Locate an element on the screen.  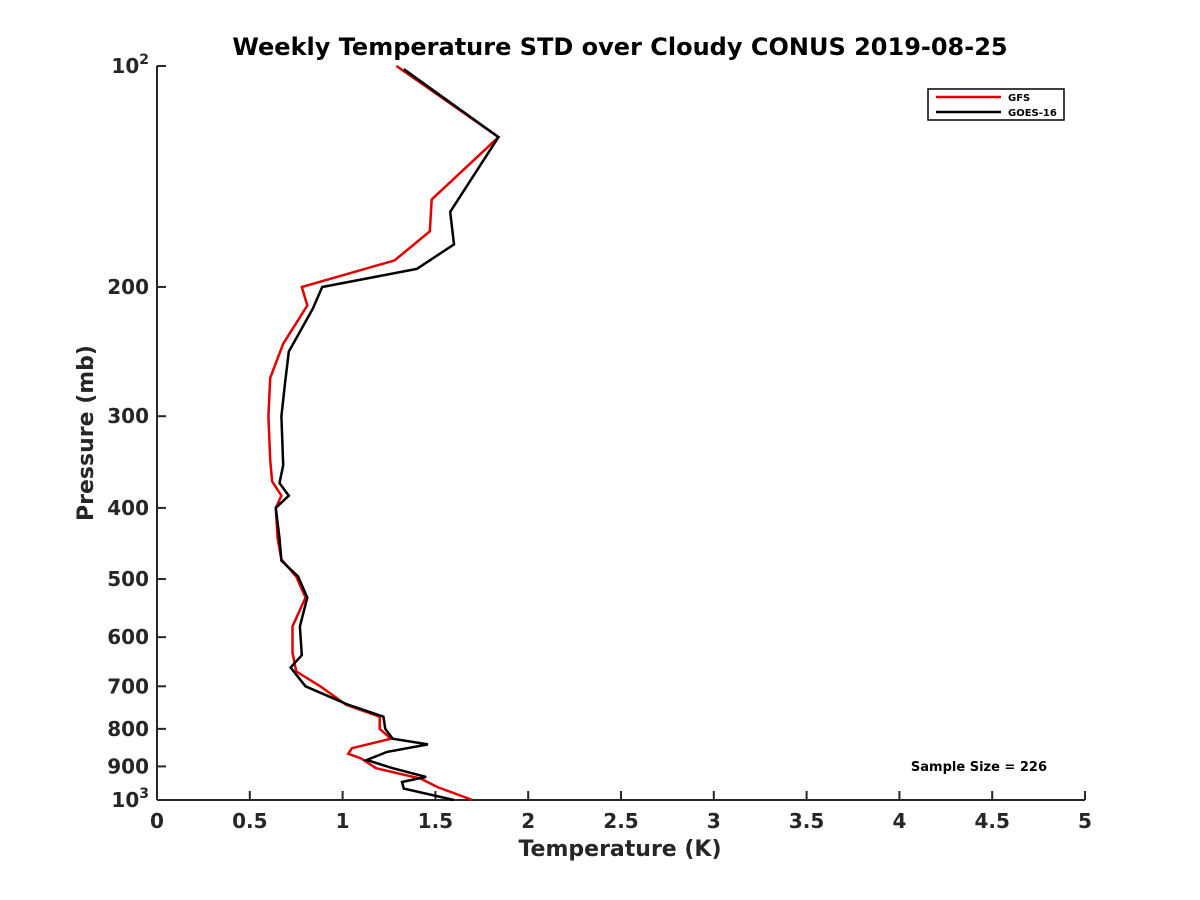
y-tick-text: 600 is located at coordinates (128, 637).